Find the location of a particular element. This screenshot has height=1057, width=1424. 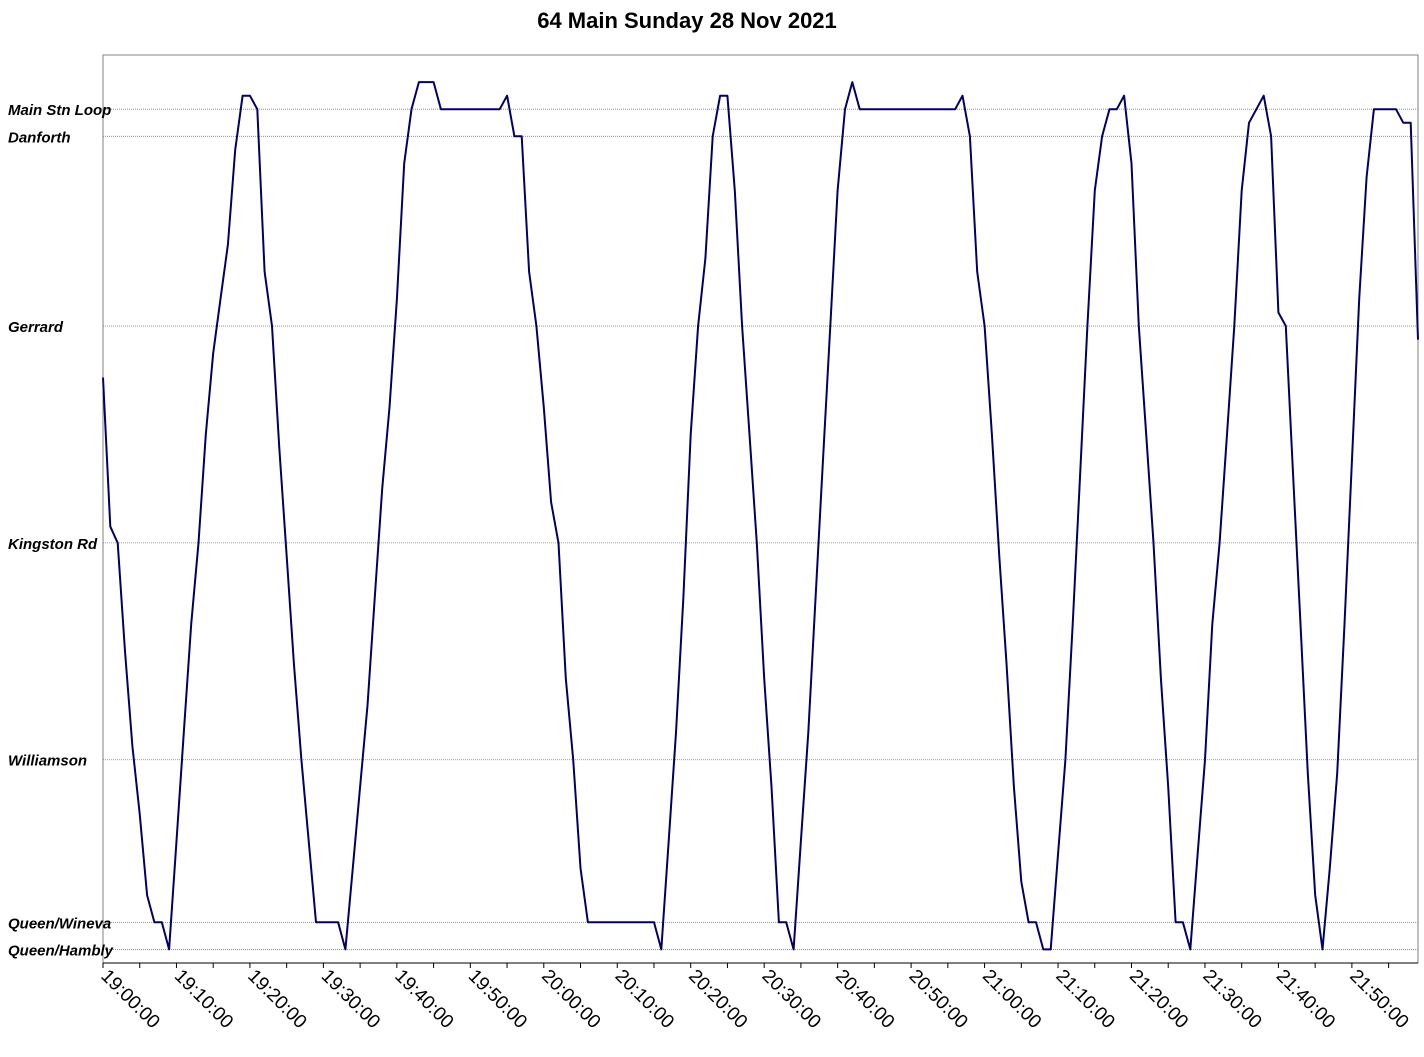

x-tick-label: 21:10:00 is located at coordinates (1084, 999).